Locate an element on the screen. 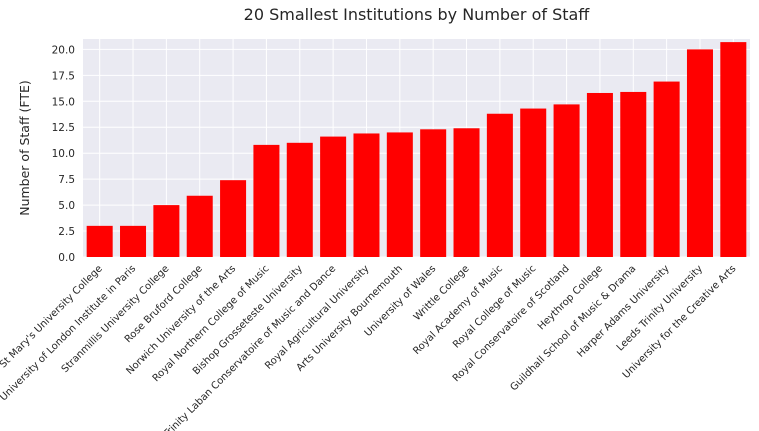 This screenshot has width=759, height=431. y-axis-label: Number of Staff (FTE) is located at coordinates (24, 148).